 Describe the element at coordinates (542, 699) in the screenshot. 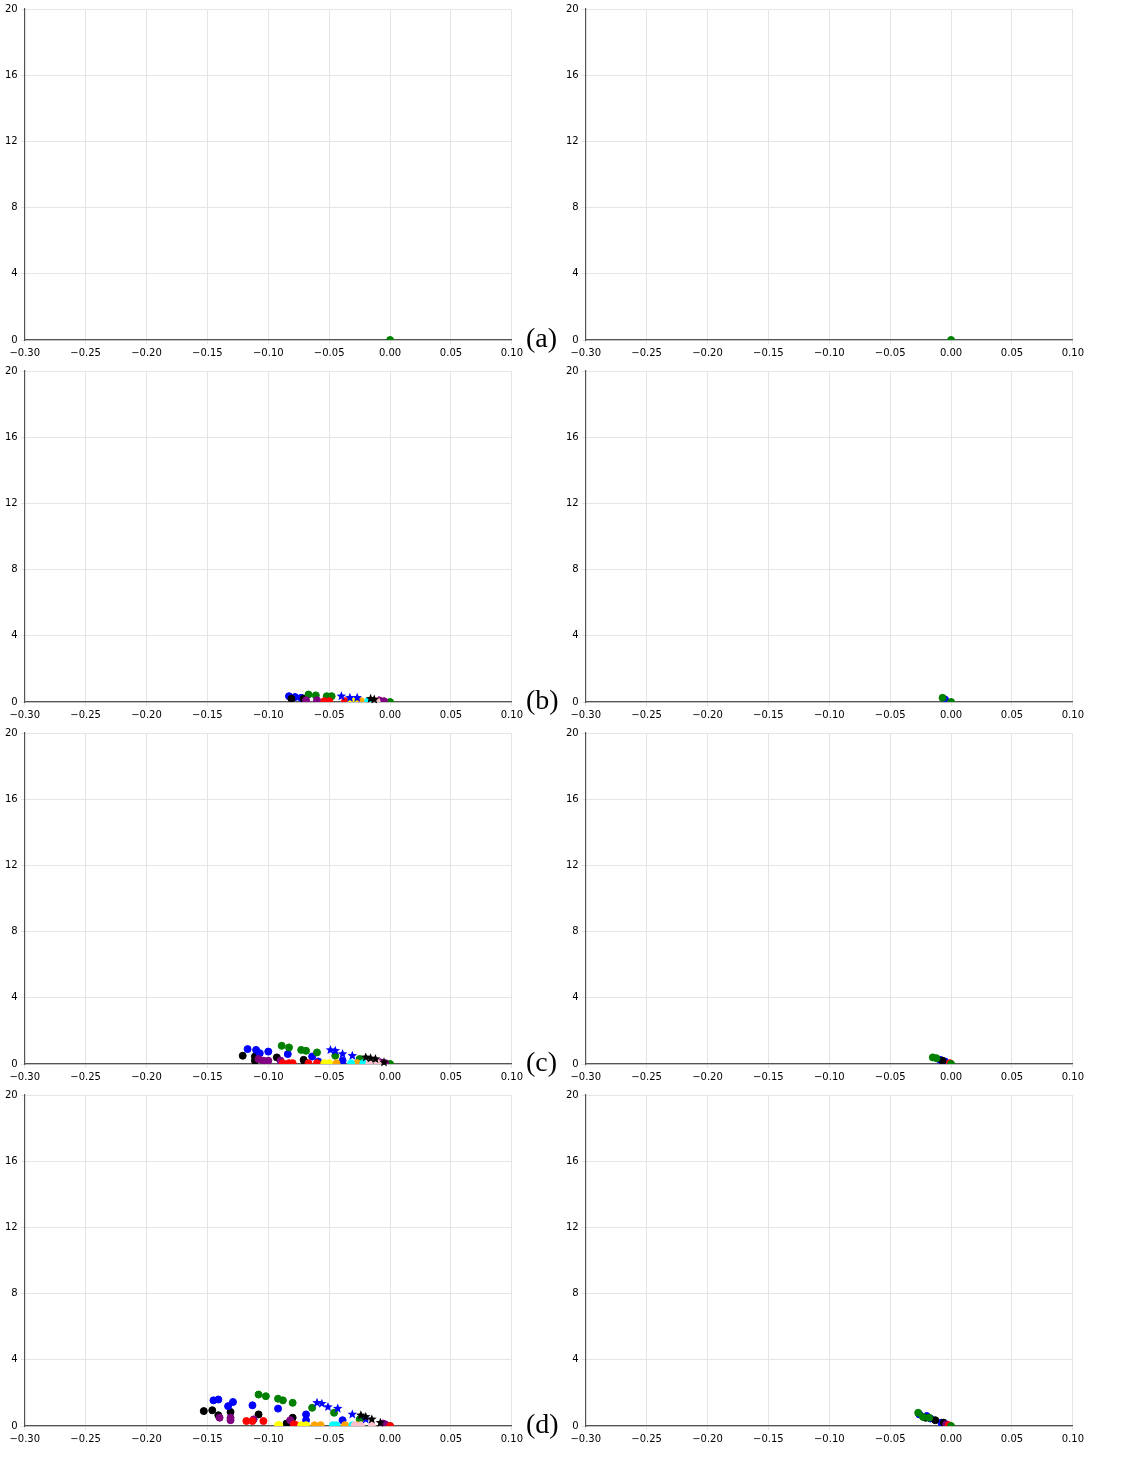

I see `text: (b)` at that location.